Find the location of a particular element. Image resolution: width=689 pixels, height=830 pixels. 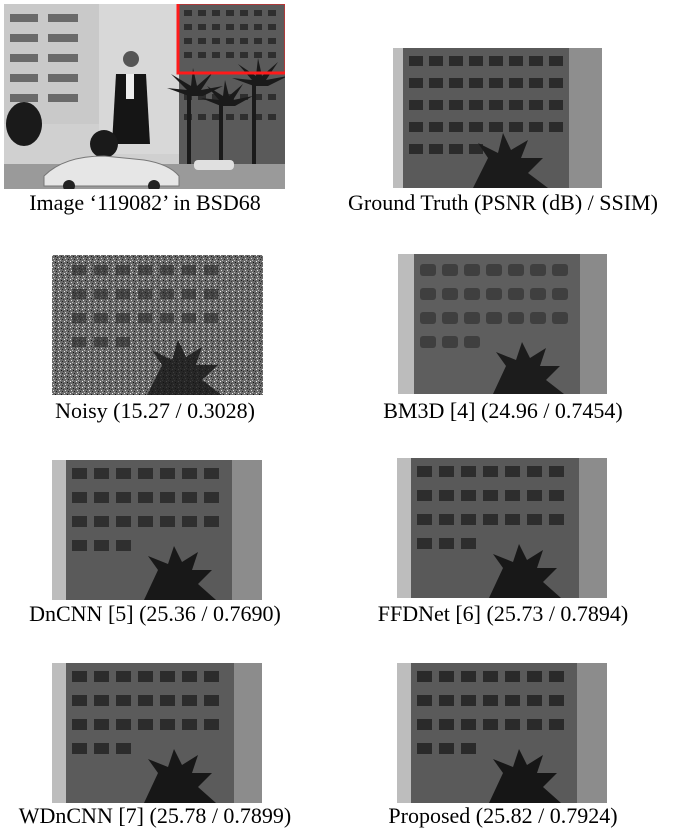

source-image is located at coordinates (144, 96).